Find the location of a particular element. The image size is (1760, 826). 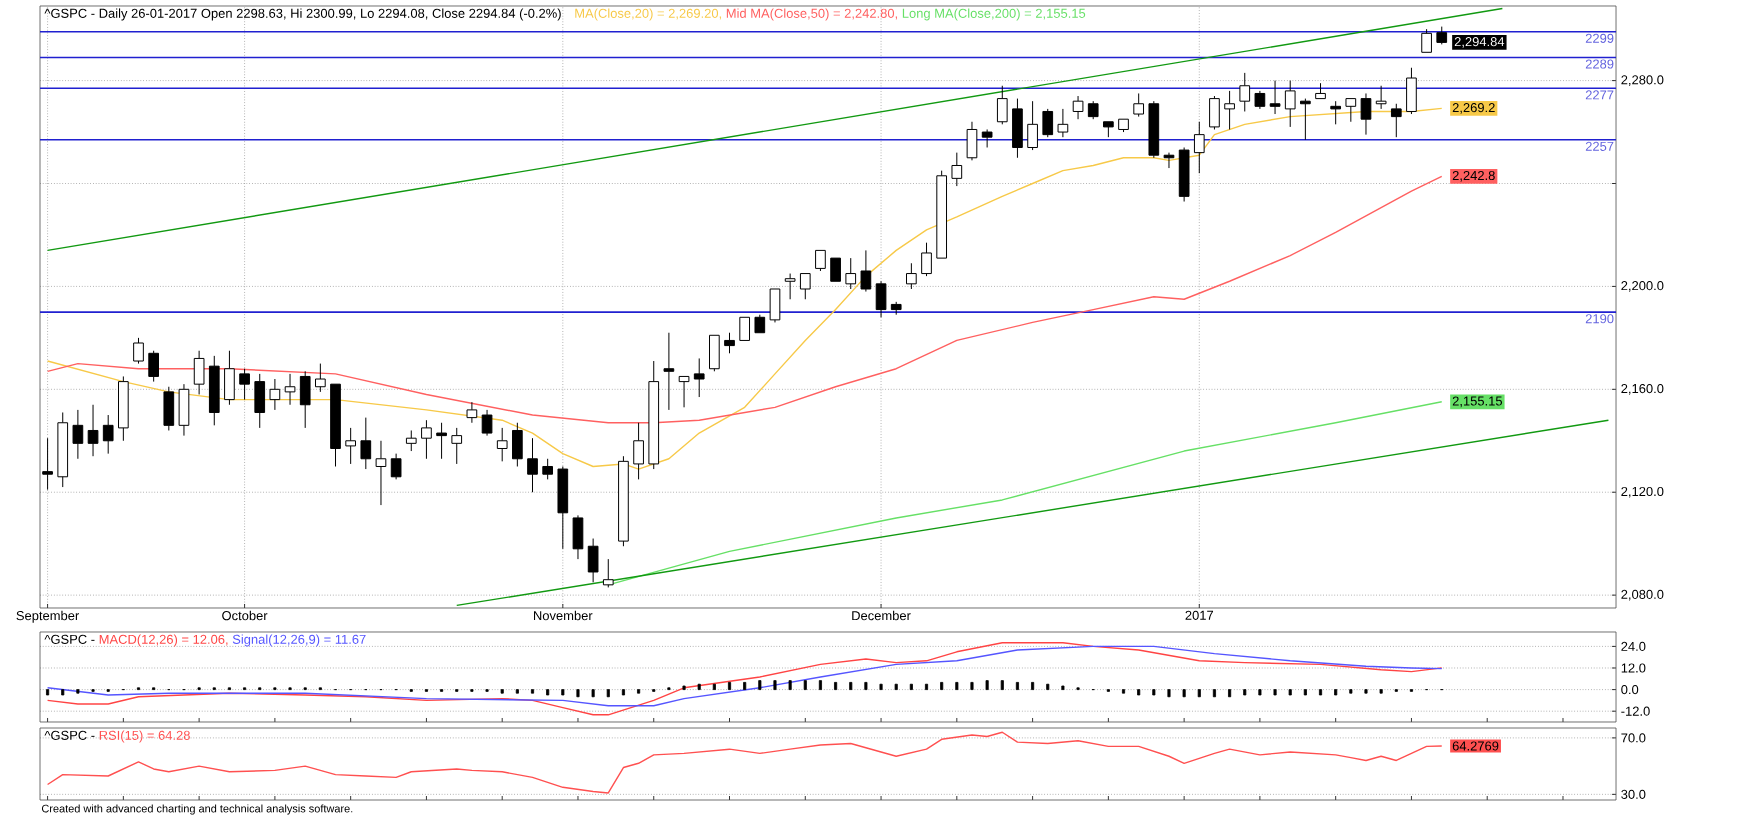

line-series is located at coordinates (744, 762).